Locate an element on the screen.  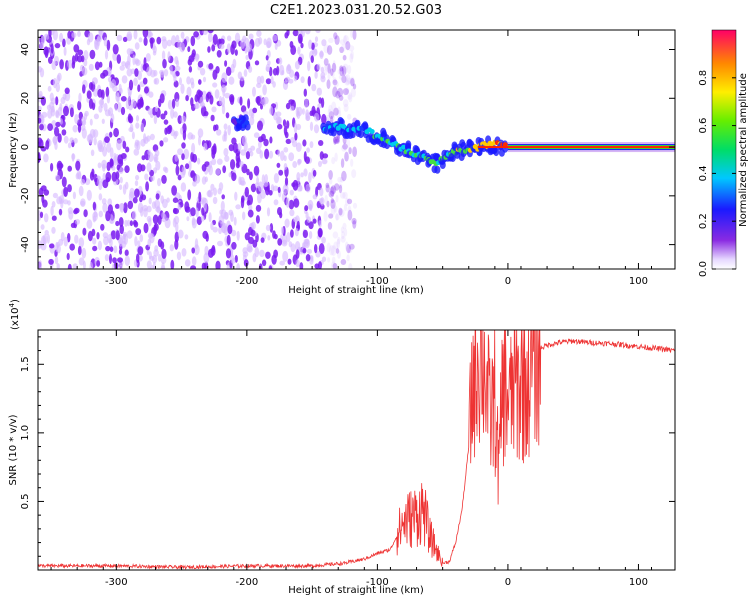
x-tick-label: -100 is located at coordinates (377, 582).